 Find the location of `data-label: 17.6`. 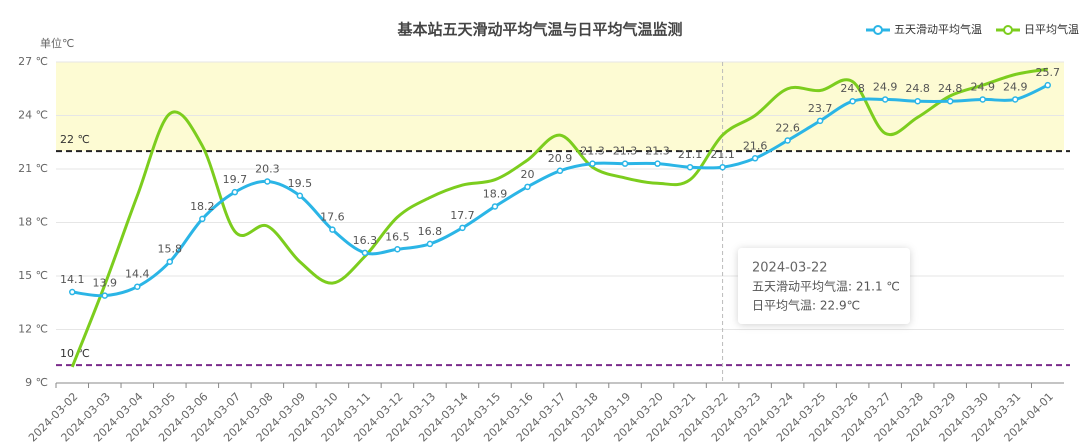

data-label: 17.6 is located at coordinates (332, 217).